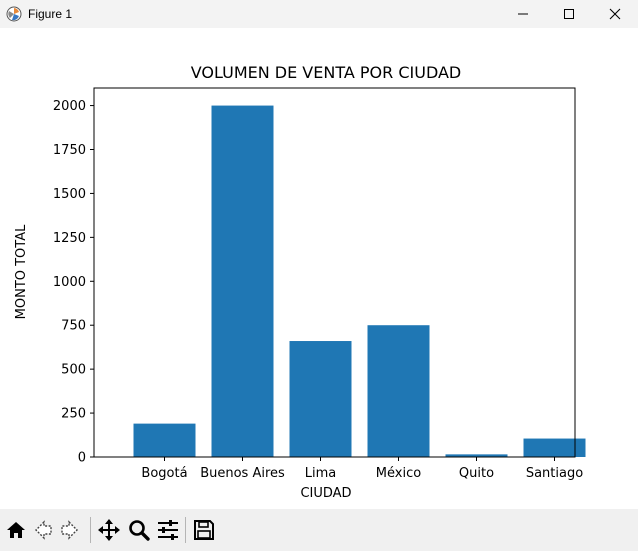  I want to click on x-tick-label: Santiago, so click(554, 473).